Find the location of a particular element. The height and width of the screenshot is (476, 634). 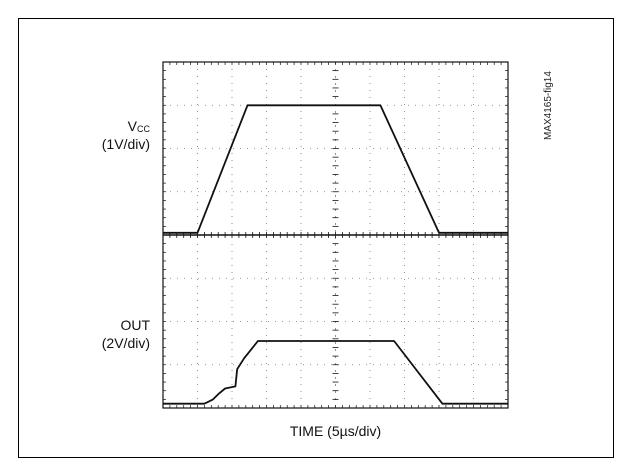

trace-vcc is located at coordinates (335, 169).